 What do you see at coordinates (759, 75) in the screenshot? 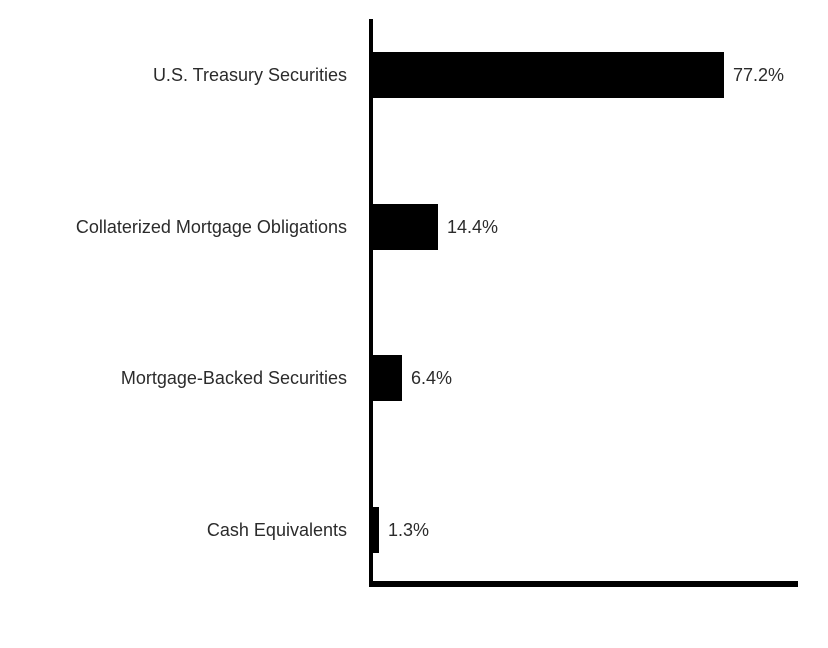
I see `value-label: 77.2%` at bounding box center [759, 75].